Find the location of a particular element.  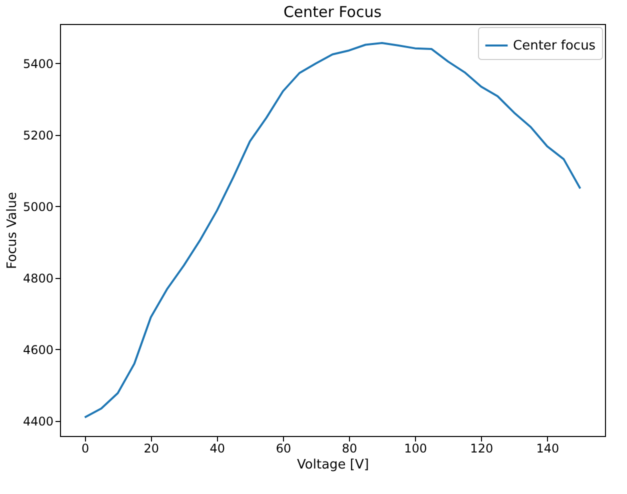

y-axis-title: Focus Value is located at coordinates (12, 230).